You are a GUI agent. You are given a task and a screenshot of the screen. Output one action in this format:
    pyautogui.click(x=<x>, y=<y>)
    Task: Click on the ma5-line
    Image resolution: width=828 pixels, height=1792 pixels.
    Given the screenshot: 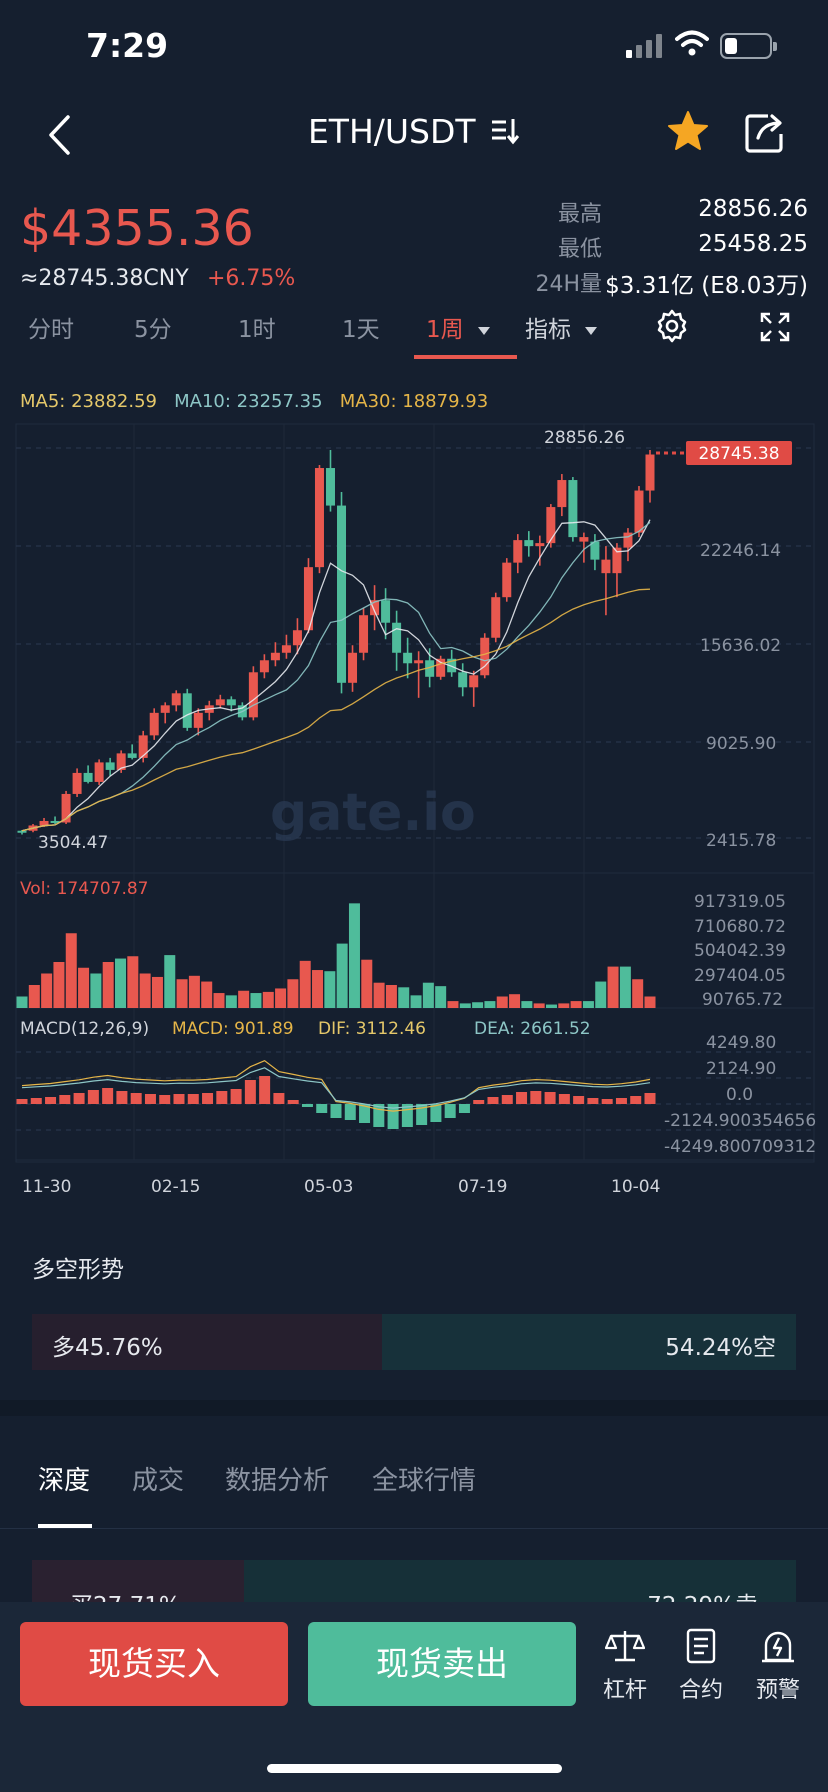 What is the action you would take?
    pyautogui.click(x=336, y=675)
    